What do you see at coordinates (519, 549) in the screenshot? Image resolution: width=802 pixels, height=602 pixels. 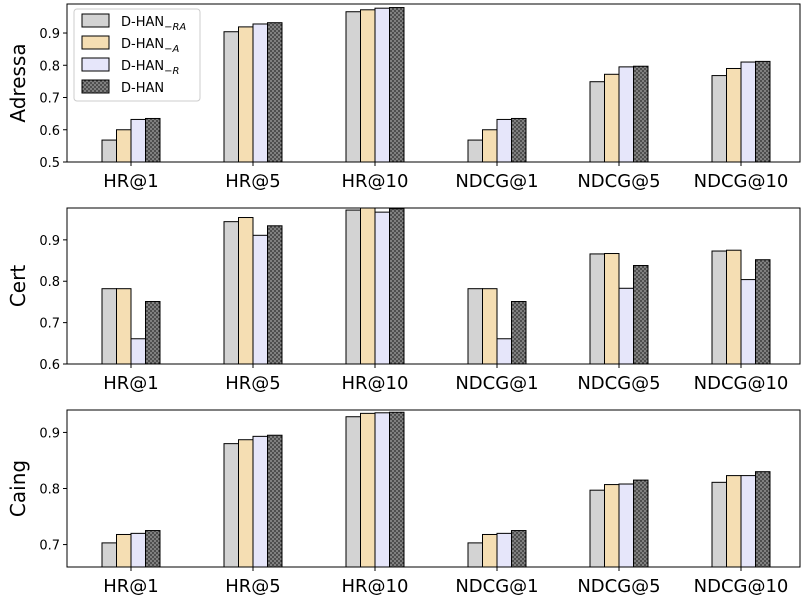 I see `bar-caing-ndcg-at-1-s3` at bounding box center [519, 549].